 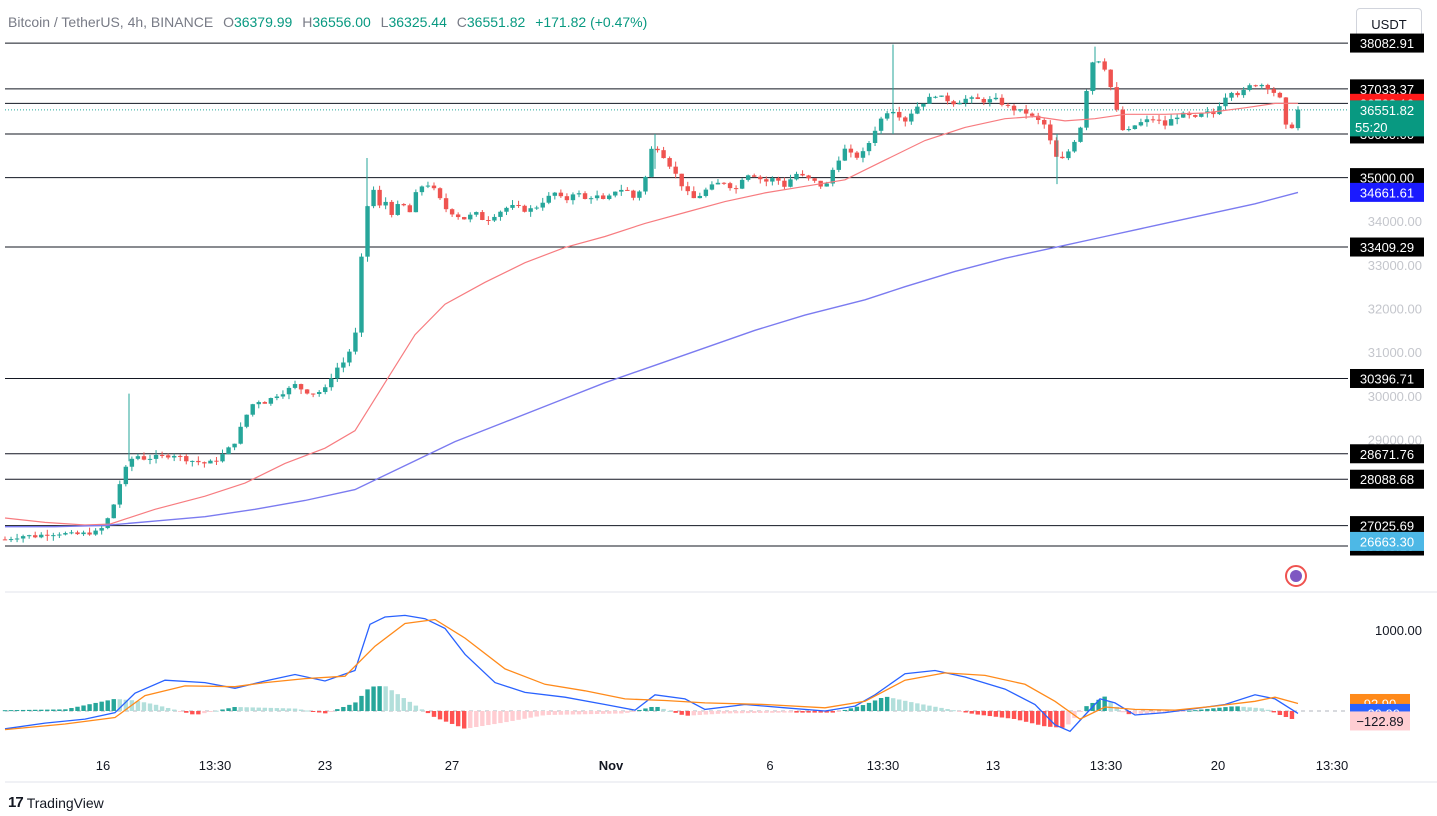 I want to click on level-price-label: 30396.71, so click(x=1387, y=378).